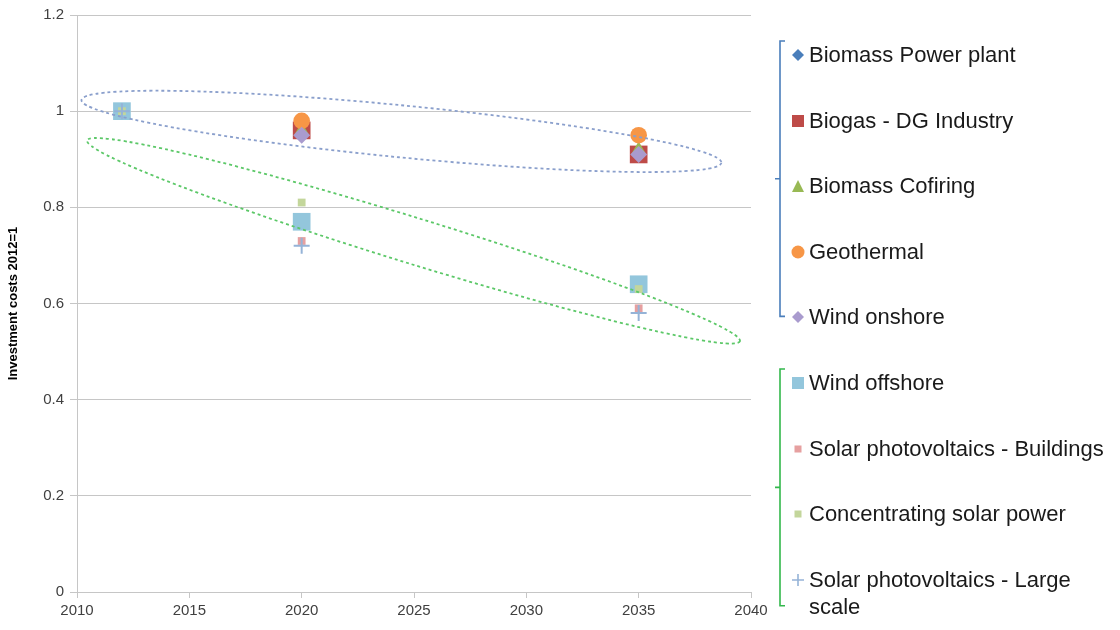 This screenshot has height=630, width=1120. I want to click on y-tick-label: 0.2, so click(53, 494).